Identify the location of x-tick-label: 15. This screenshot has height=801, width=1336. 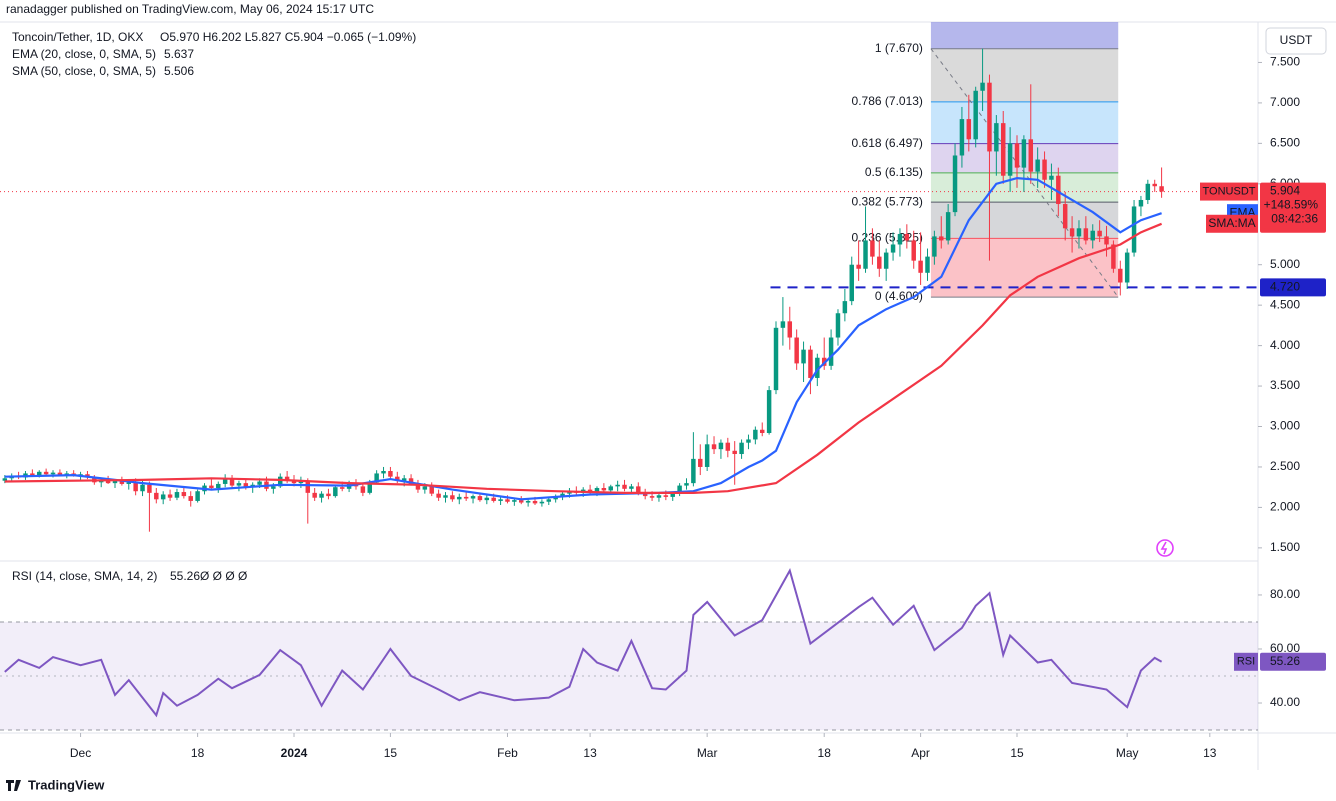
(1017, 753).